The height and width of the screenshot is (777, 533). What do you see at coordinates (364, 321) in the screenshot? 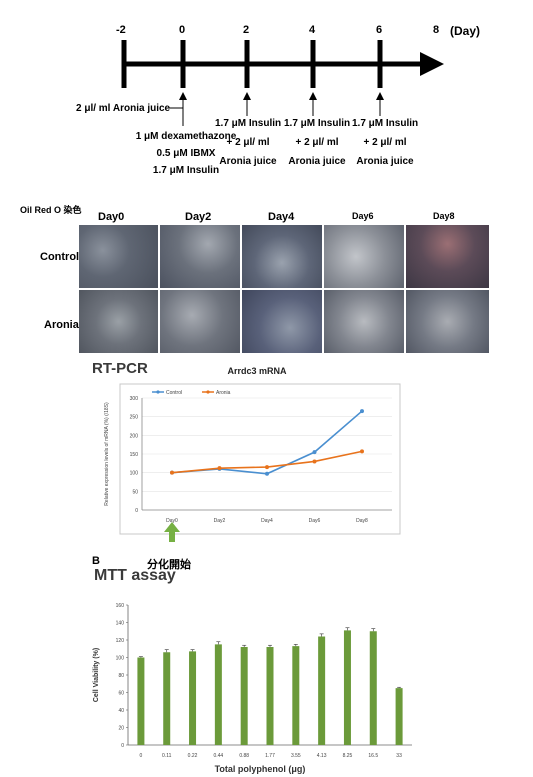
I see `micrograph-aronia-day6` at bounding box center [364, 321].